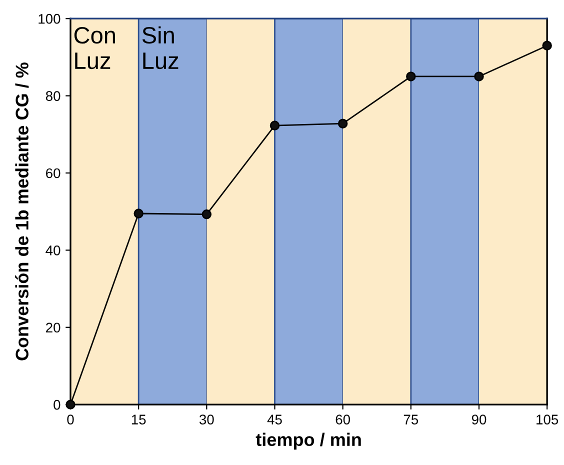 Image resolution: width=564 pixels, height=465 pixels. What do you see at coordinates (53, 173) in the screenshot?
I see `y-tick-label: 60` at bounding box center [53, 173].